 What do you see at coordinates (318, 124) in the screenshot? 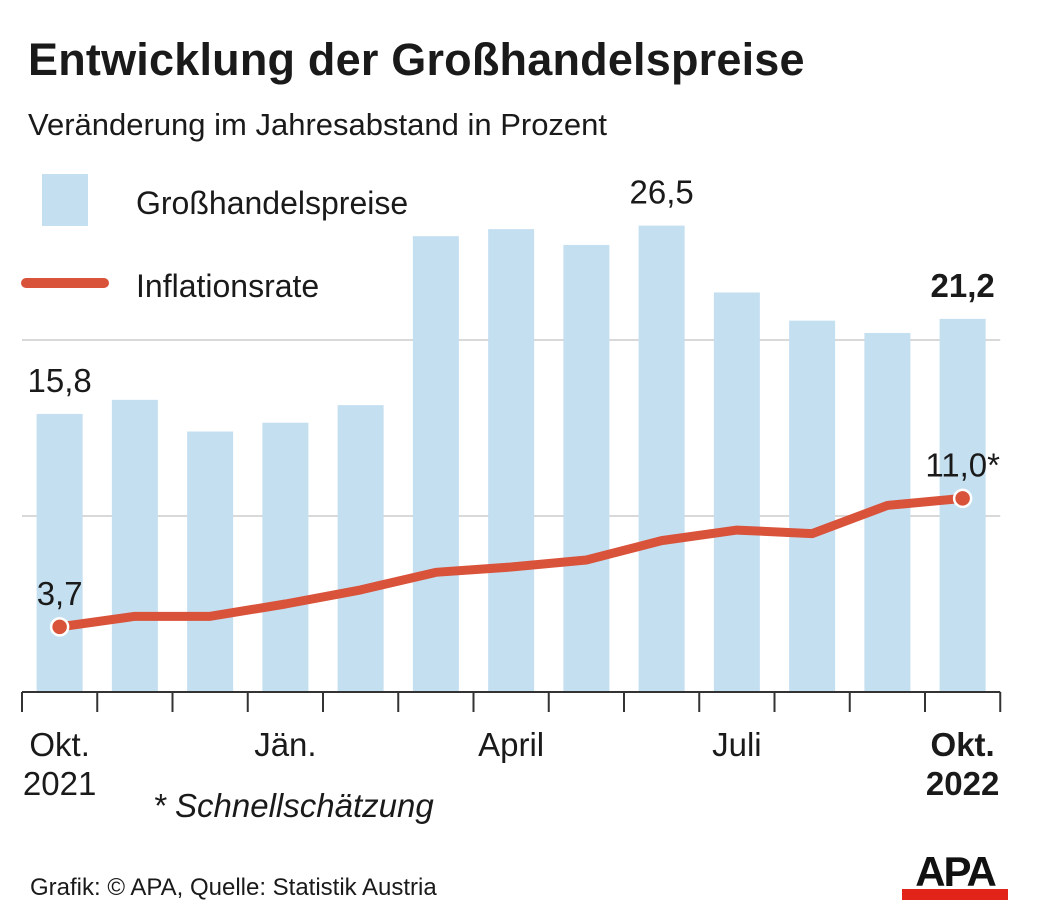
I see `chart-subtitle: Veränderung im Jahresabstand in Prozent` at bounding box center [318, 124].